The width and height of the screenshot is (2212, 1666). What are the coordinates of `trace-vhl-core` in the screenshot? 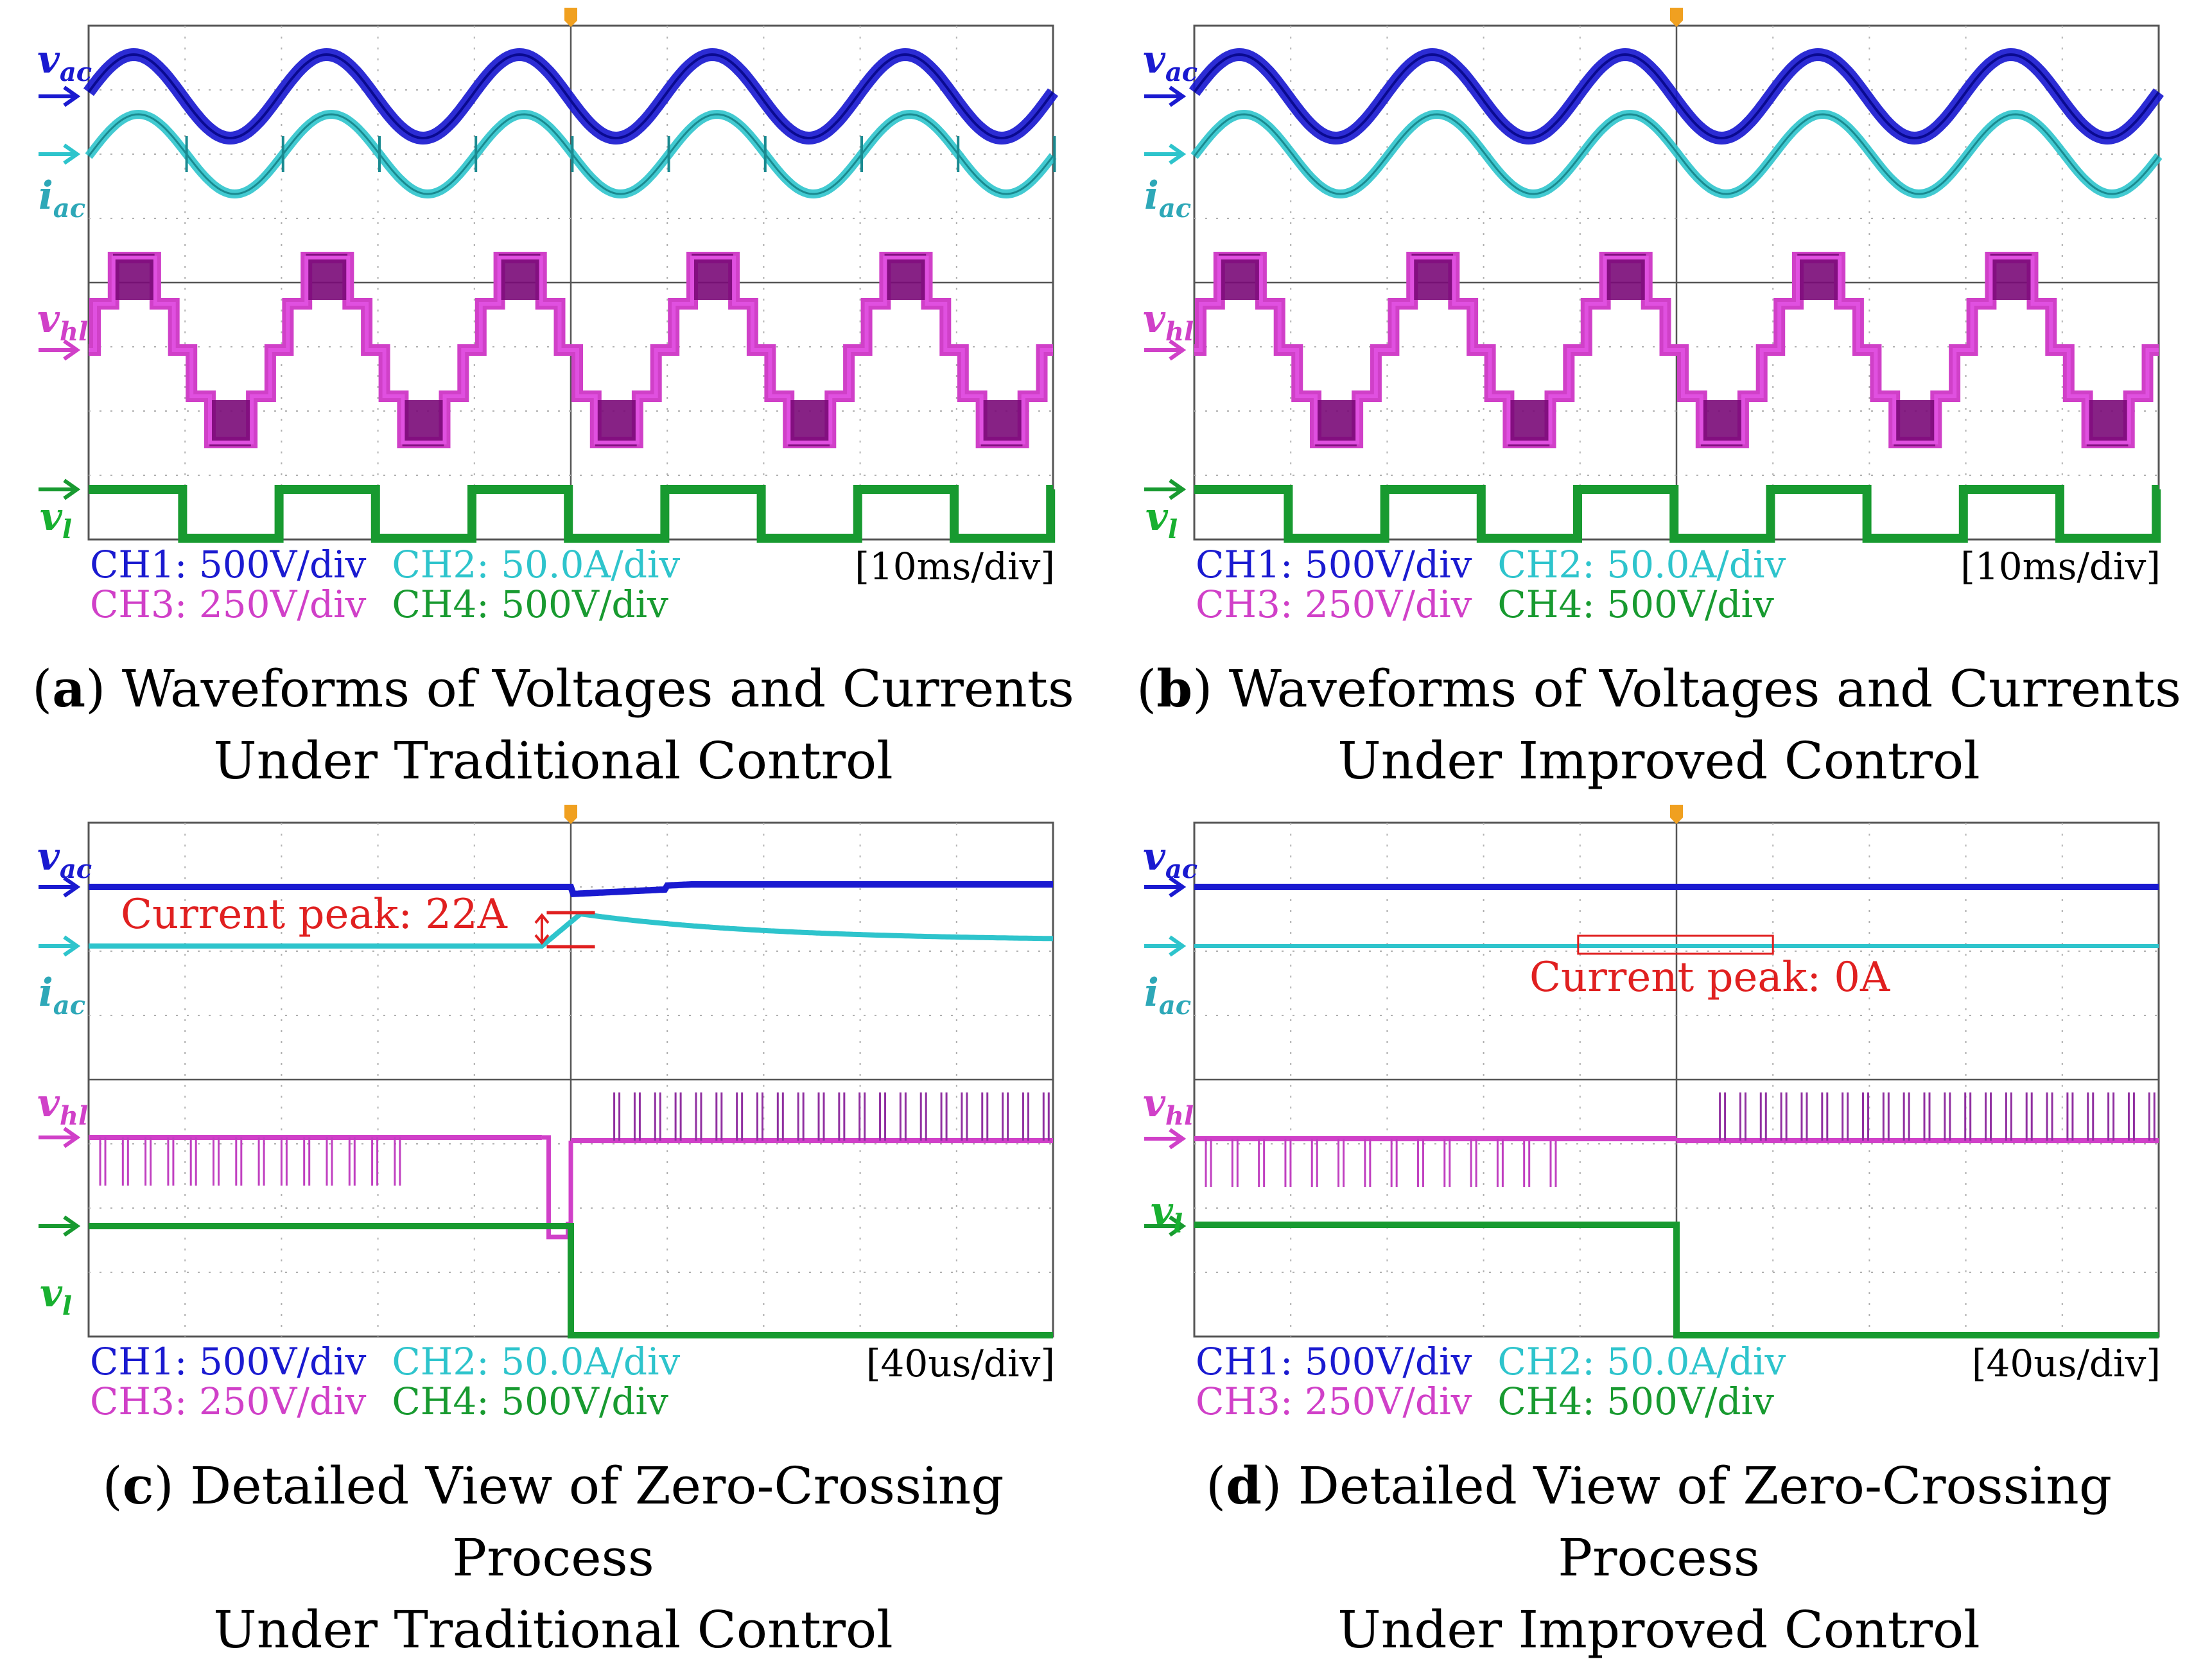 It's located at (1676, 350).